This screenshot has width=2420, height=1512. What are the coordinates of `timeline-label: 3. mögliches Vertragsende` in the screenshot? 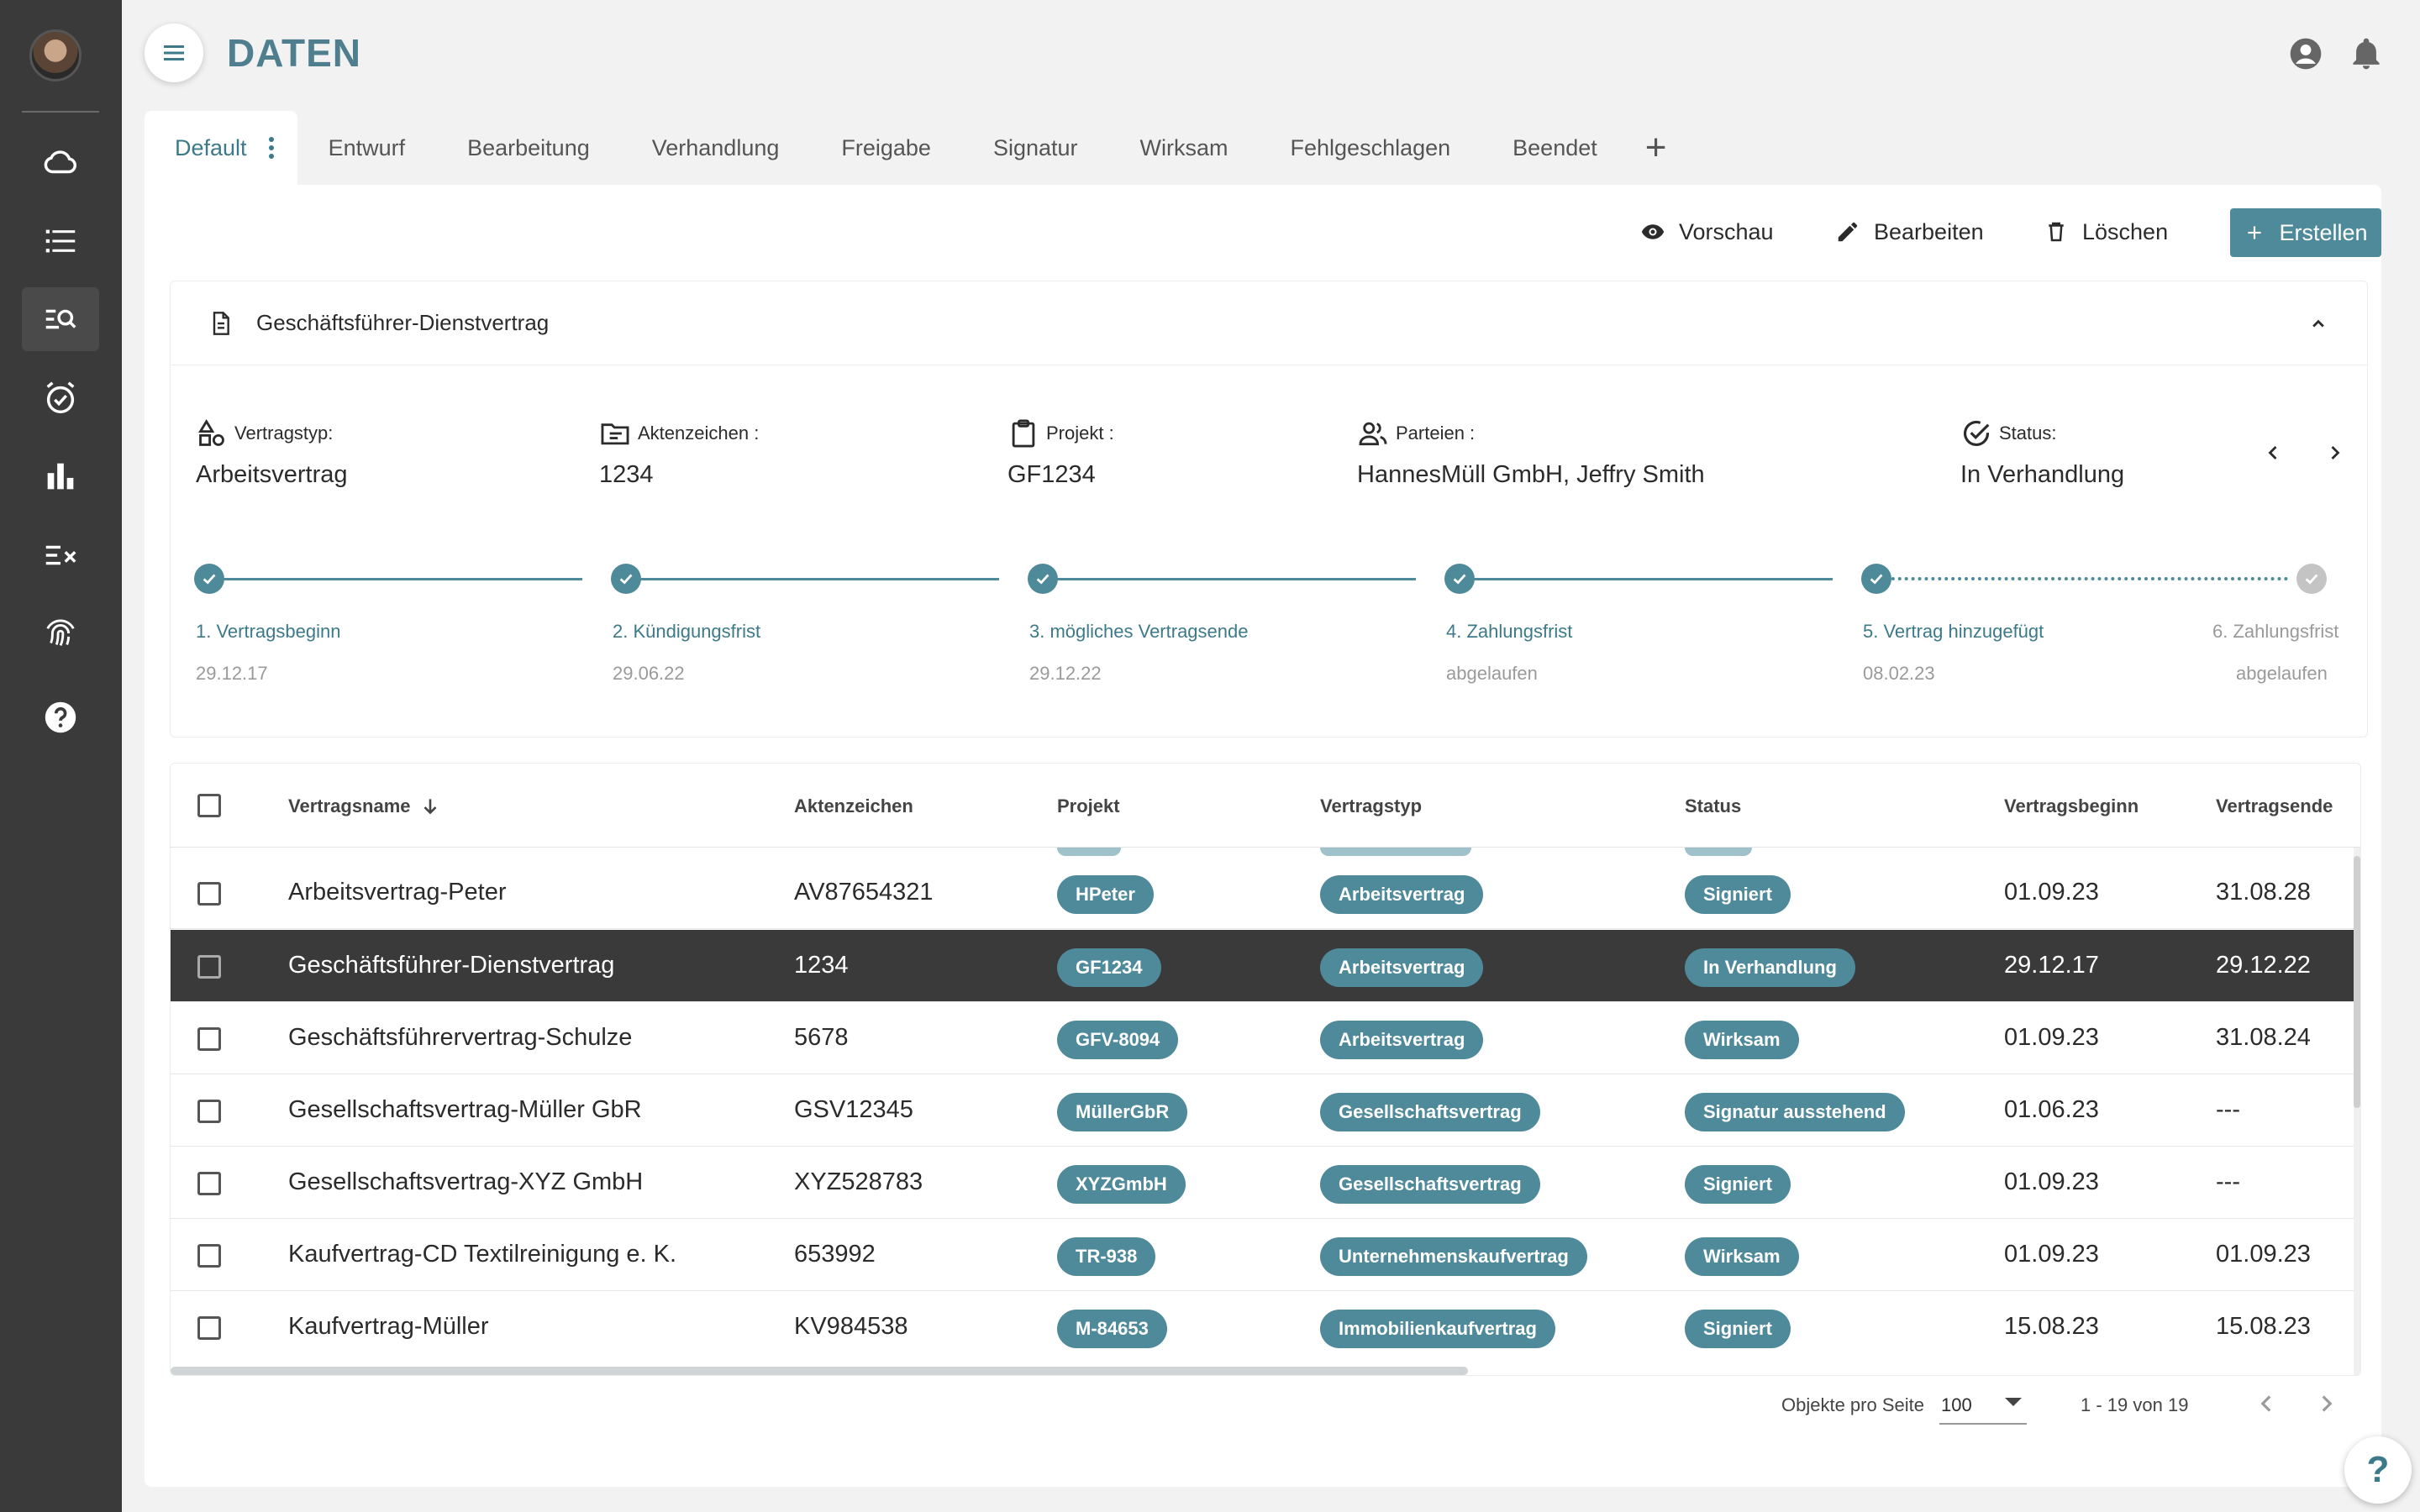 It's located at (1139, 631).